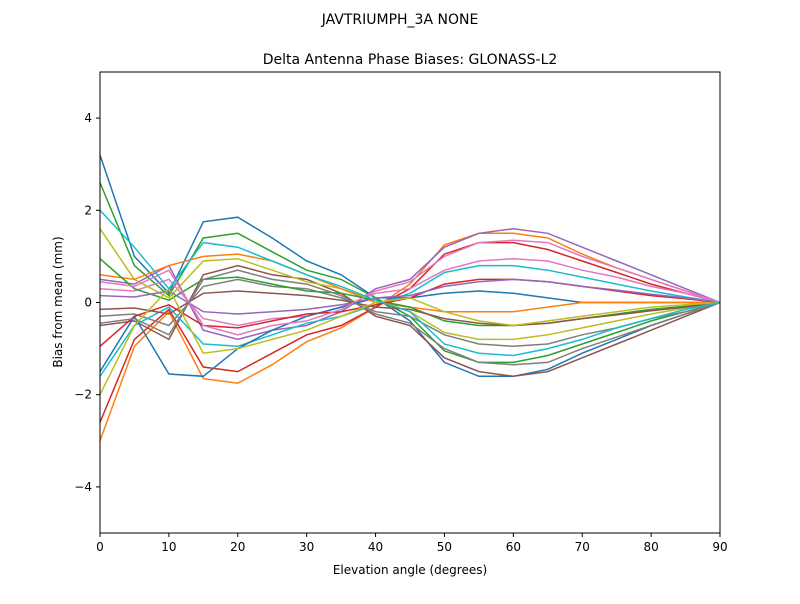 The height and width of the screenshot is (604, 800). I want to click on chart-title: Delta Antenna Phase Biases: GLONASS-L2, so click(410, 60).